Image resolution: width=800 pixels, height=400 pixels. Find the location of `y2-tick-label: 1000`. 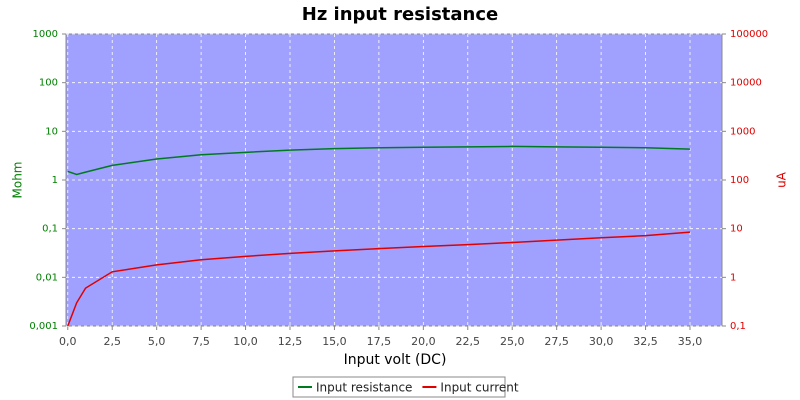

y2-tick-label: 1000 is located at coordinates (742, 131).